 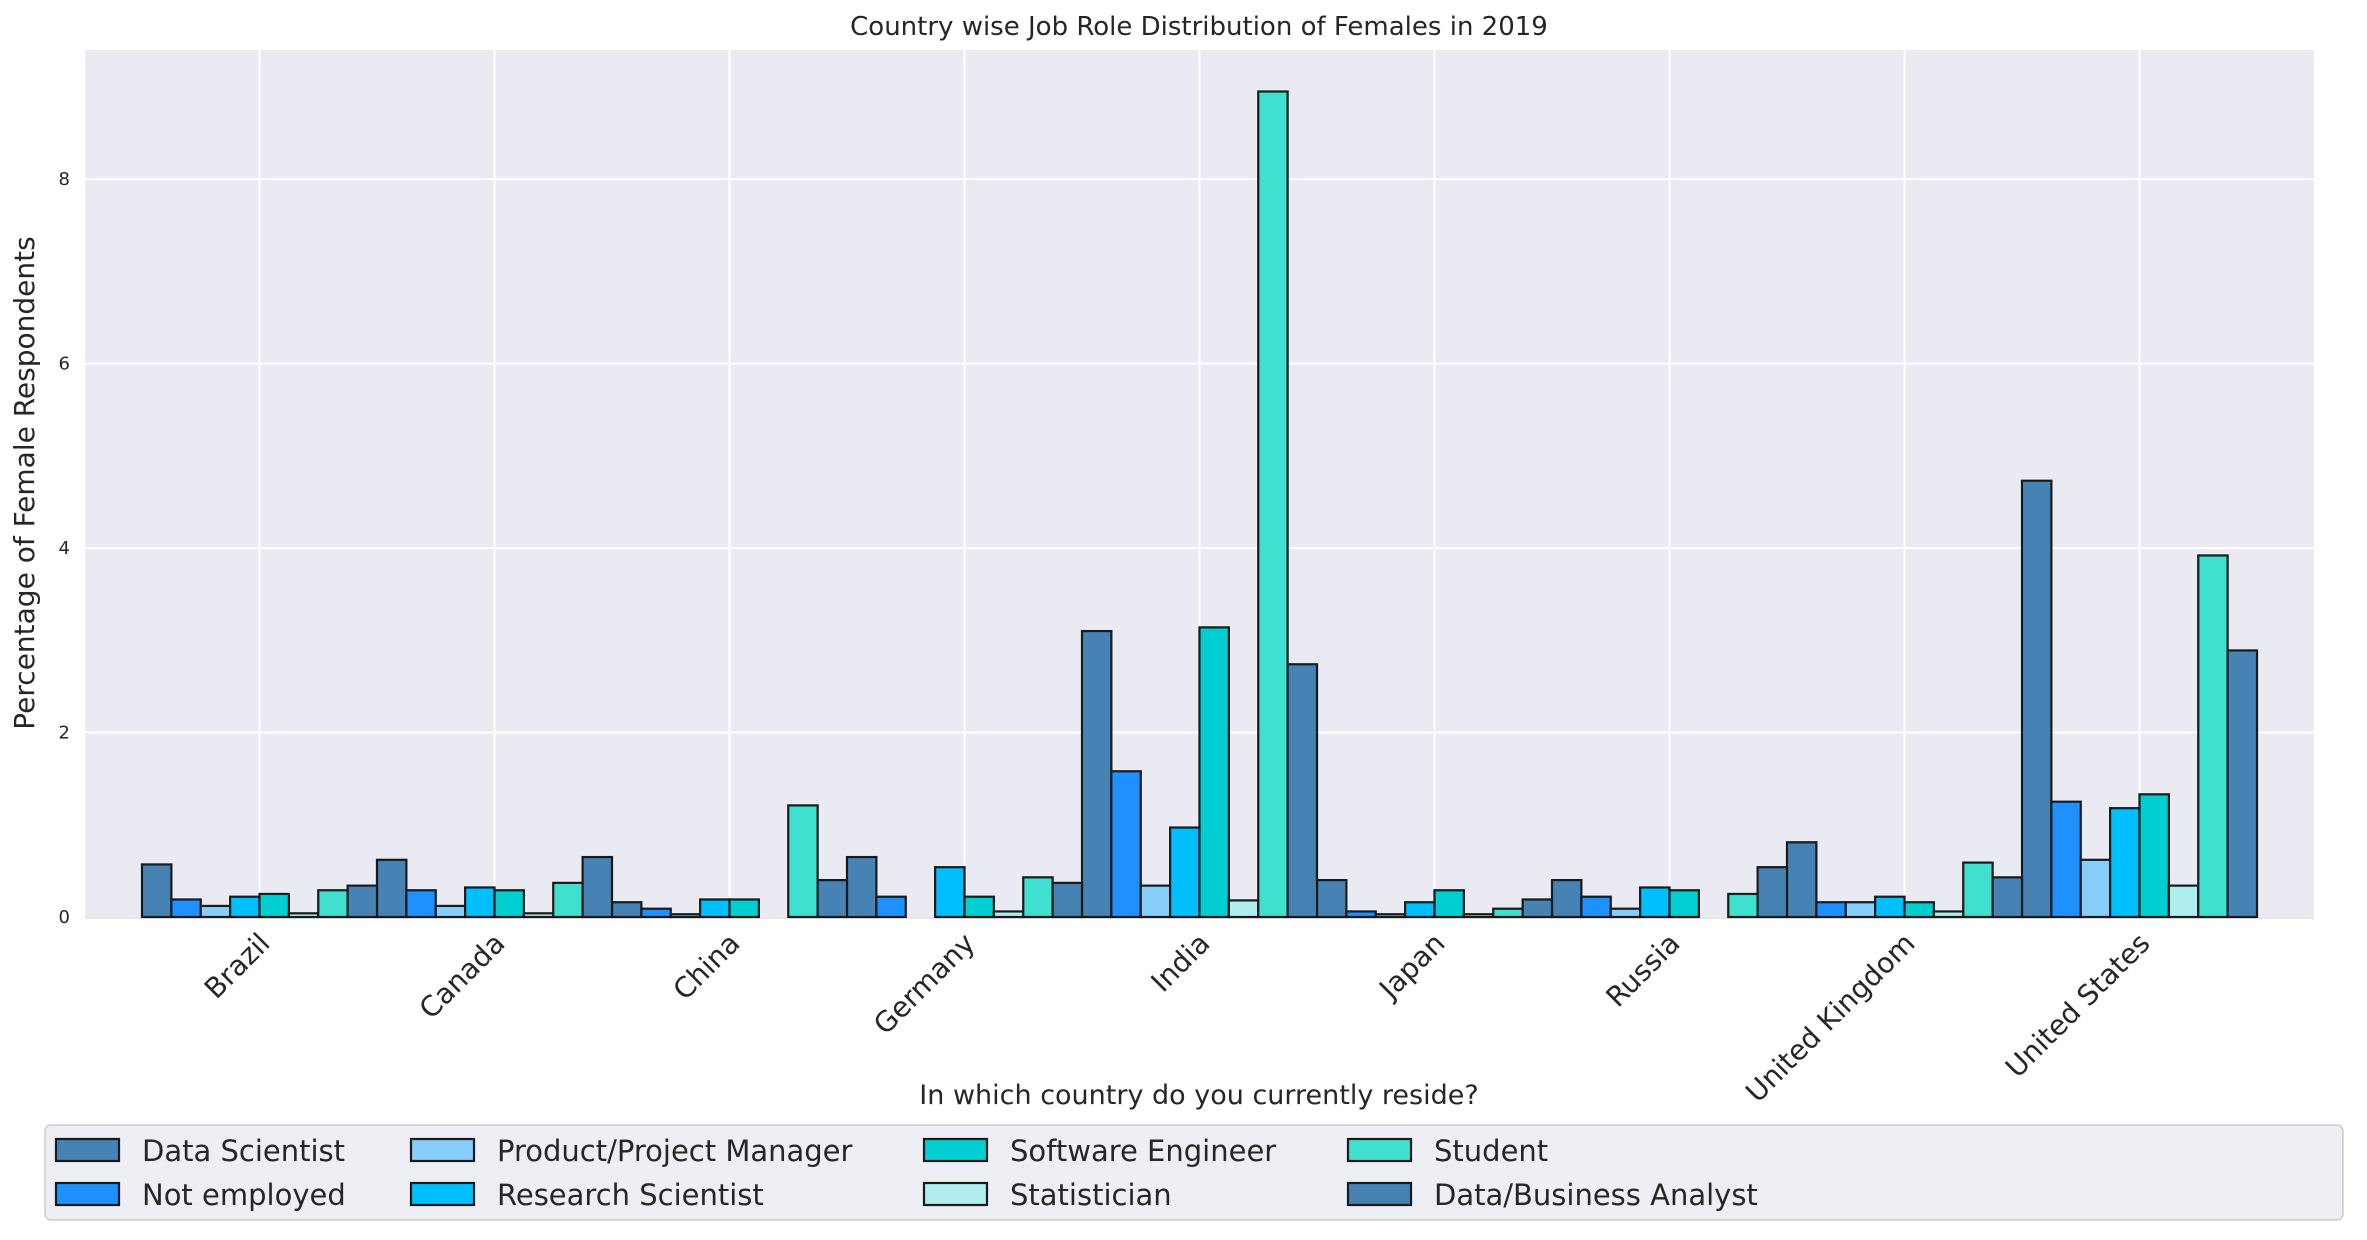 I want to click on bar-data-business-analyst-united-states, so click(x=2242, y=784).